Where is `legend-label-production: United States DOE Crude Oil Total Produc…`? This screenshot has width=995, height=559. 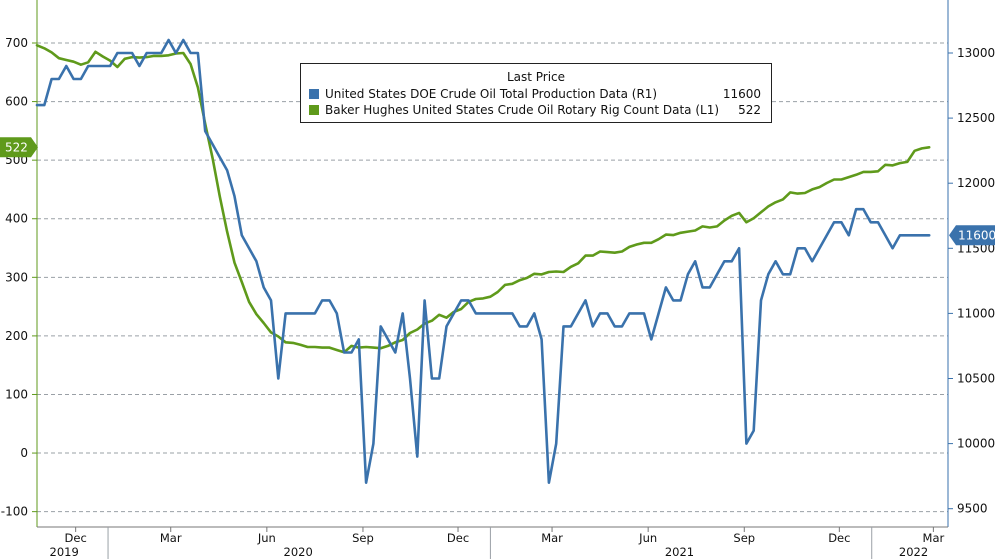 legend-label-production: United States DOE Crude Oil Total Produc… is located at coordinates (491, 94).